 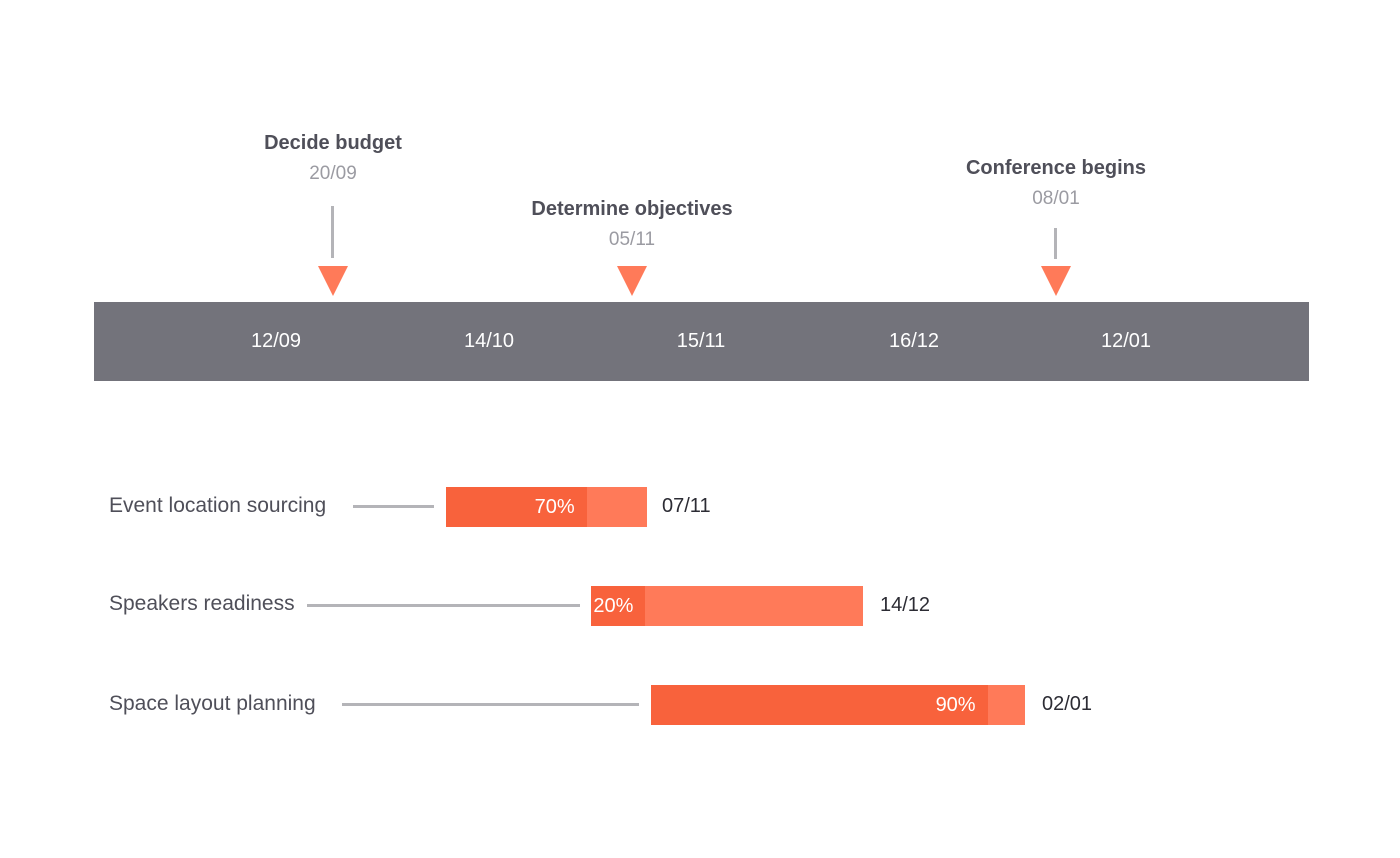 I want to click on milestone-date: 05/11, so click(x=632, y=239).